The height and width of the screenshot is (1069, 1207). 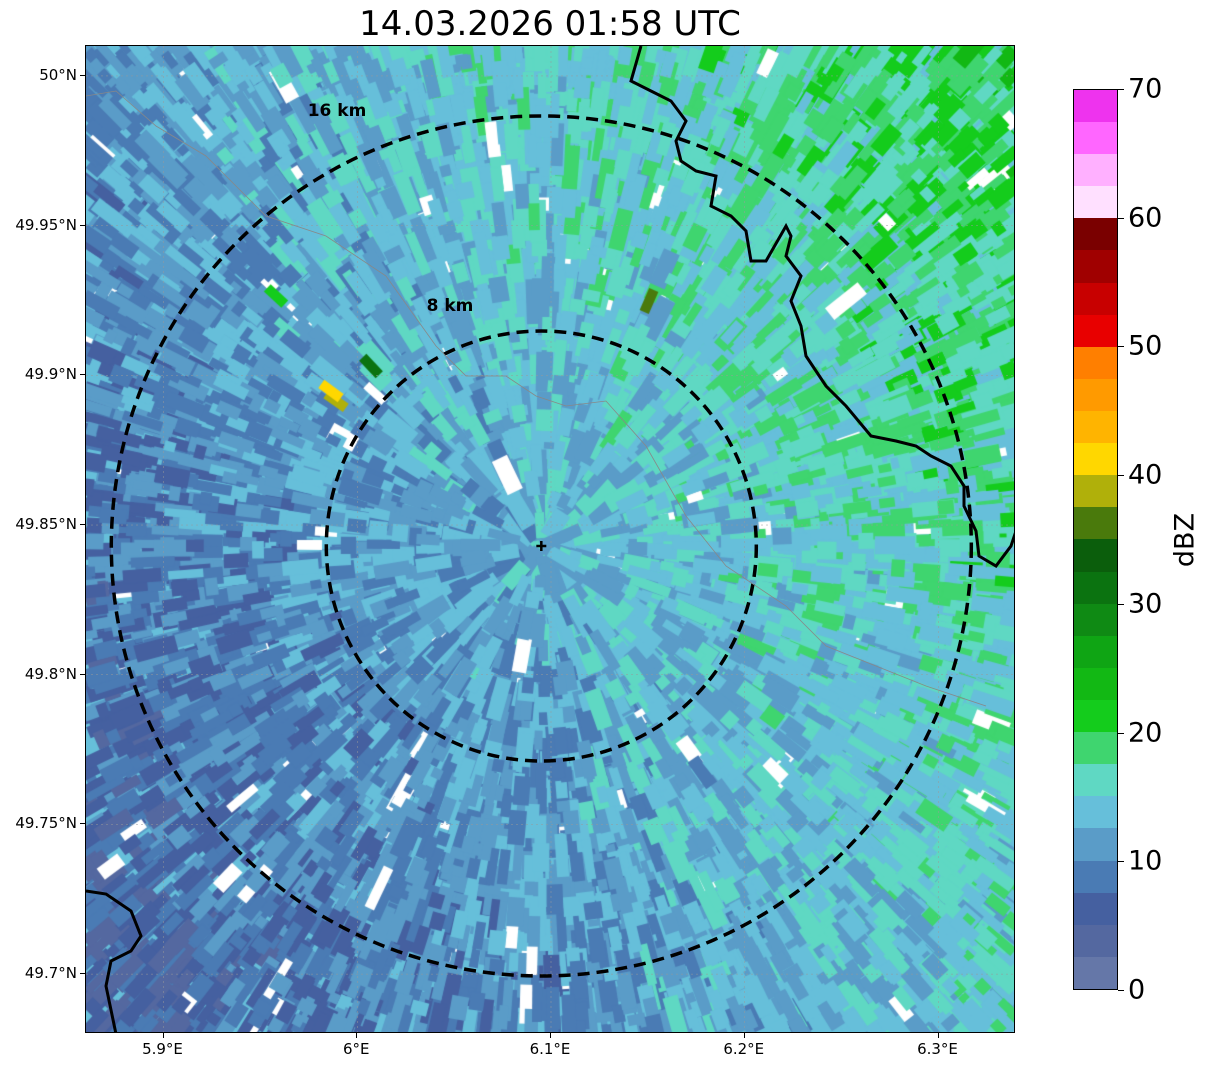 What do you see at coordinates (1137, 990) in the screenshot?
I see `colorbar-tick-label: 0` at bounding box center [1137, 990].